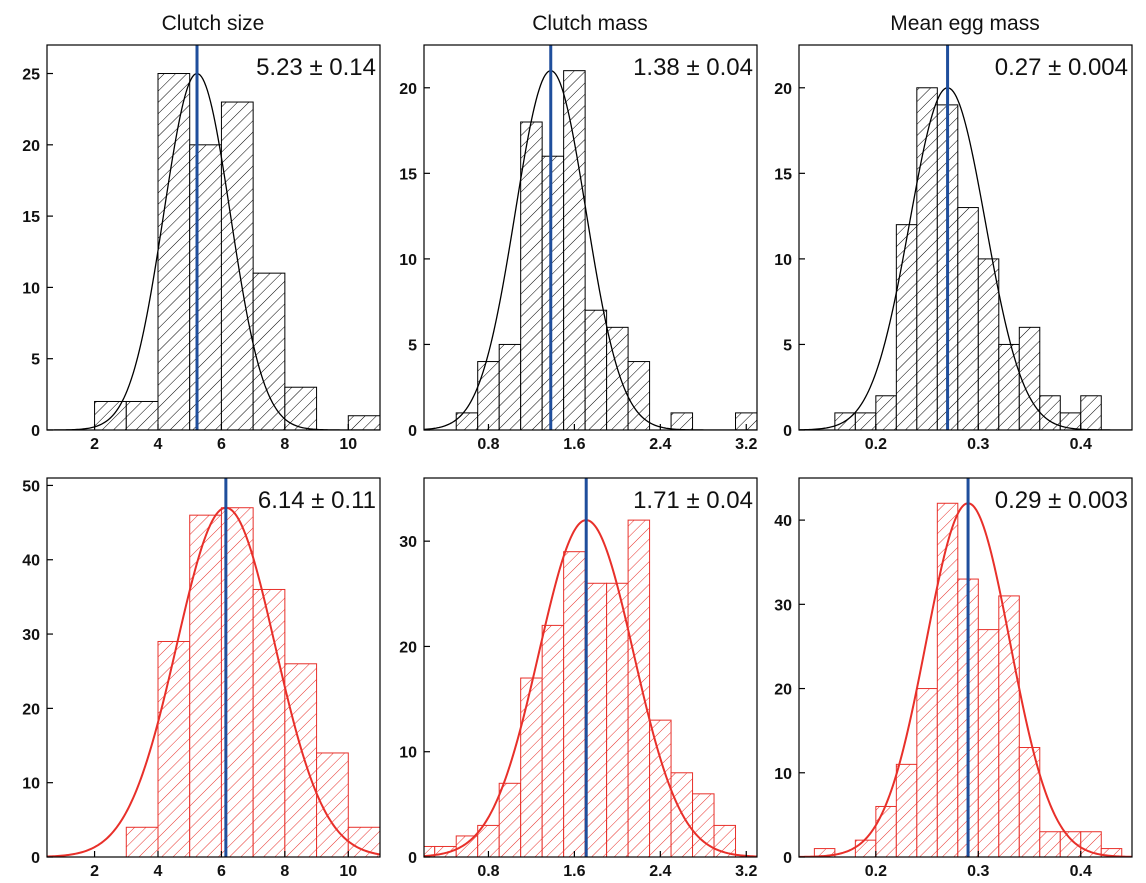 This screenshot has width=1146, height=883. I want to click on mean-se-annotation: 1.38 ± 0.04, so click(693, 67).